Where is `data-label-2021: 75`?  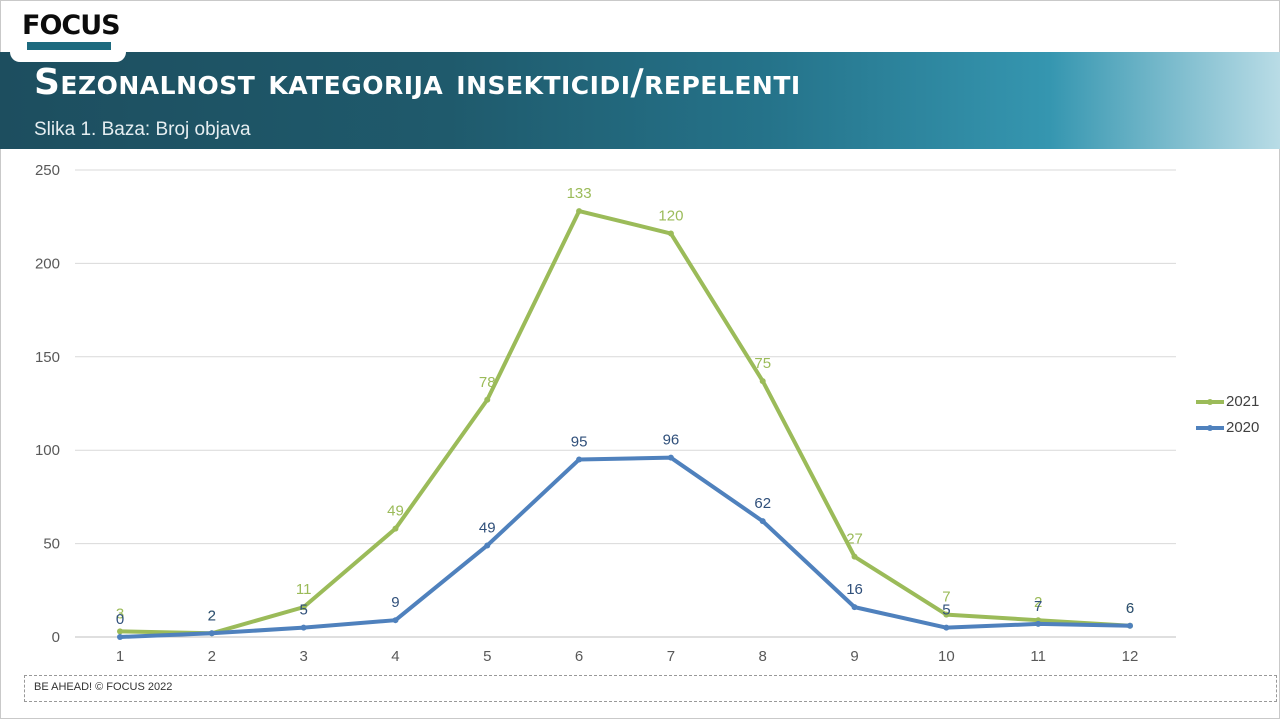
data-label-2021: 75 is located at coordinates (762, 363).